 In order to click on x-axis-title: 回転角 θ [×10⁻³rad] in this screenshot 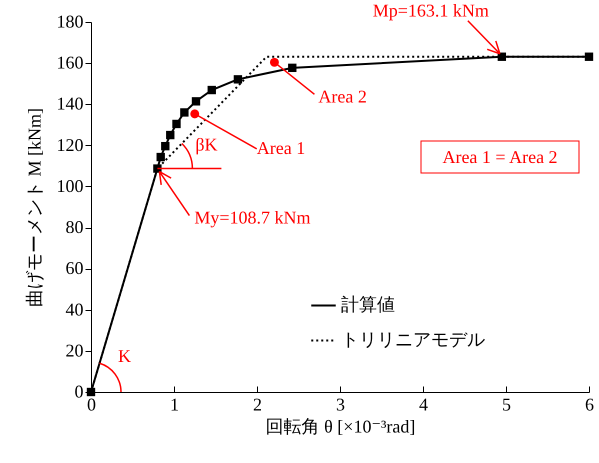, I will do `click(341, 426)`.